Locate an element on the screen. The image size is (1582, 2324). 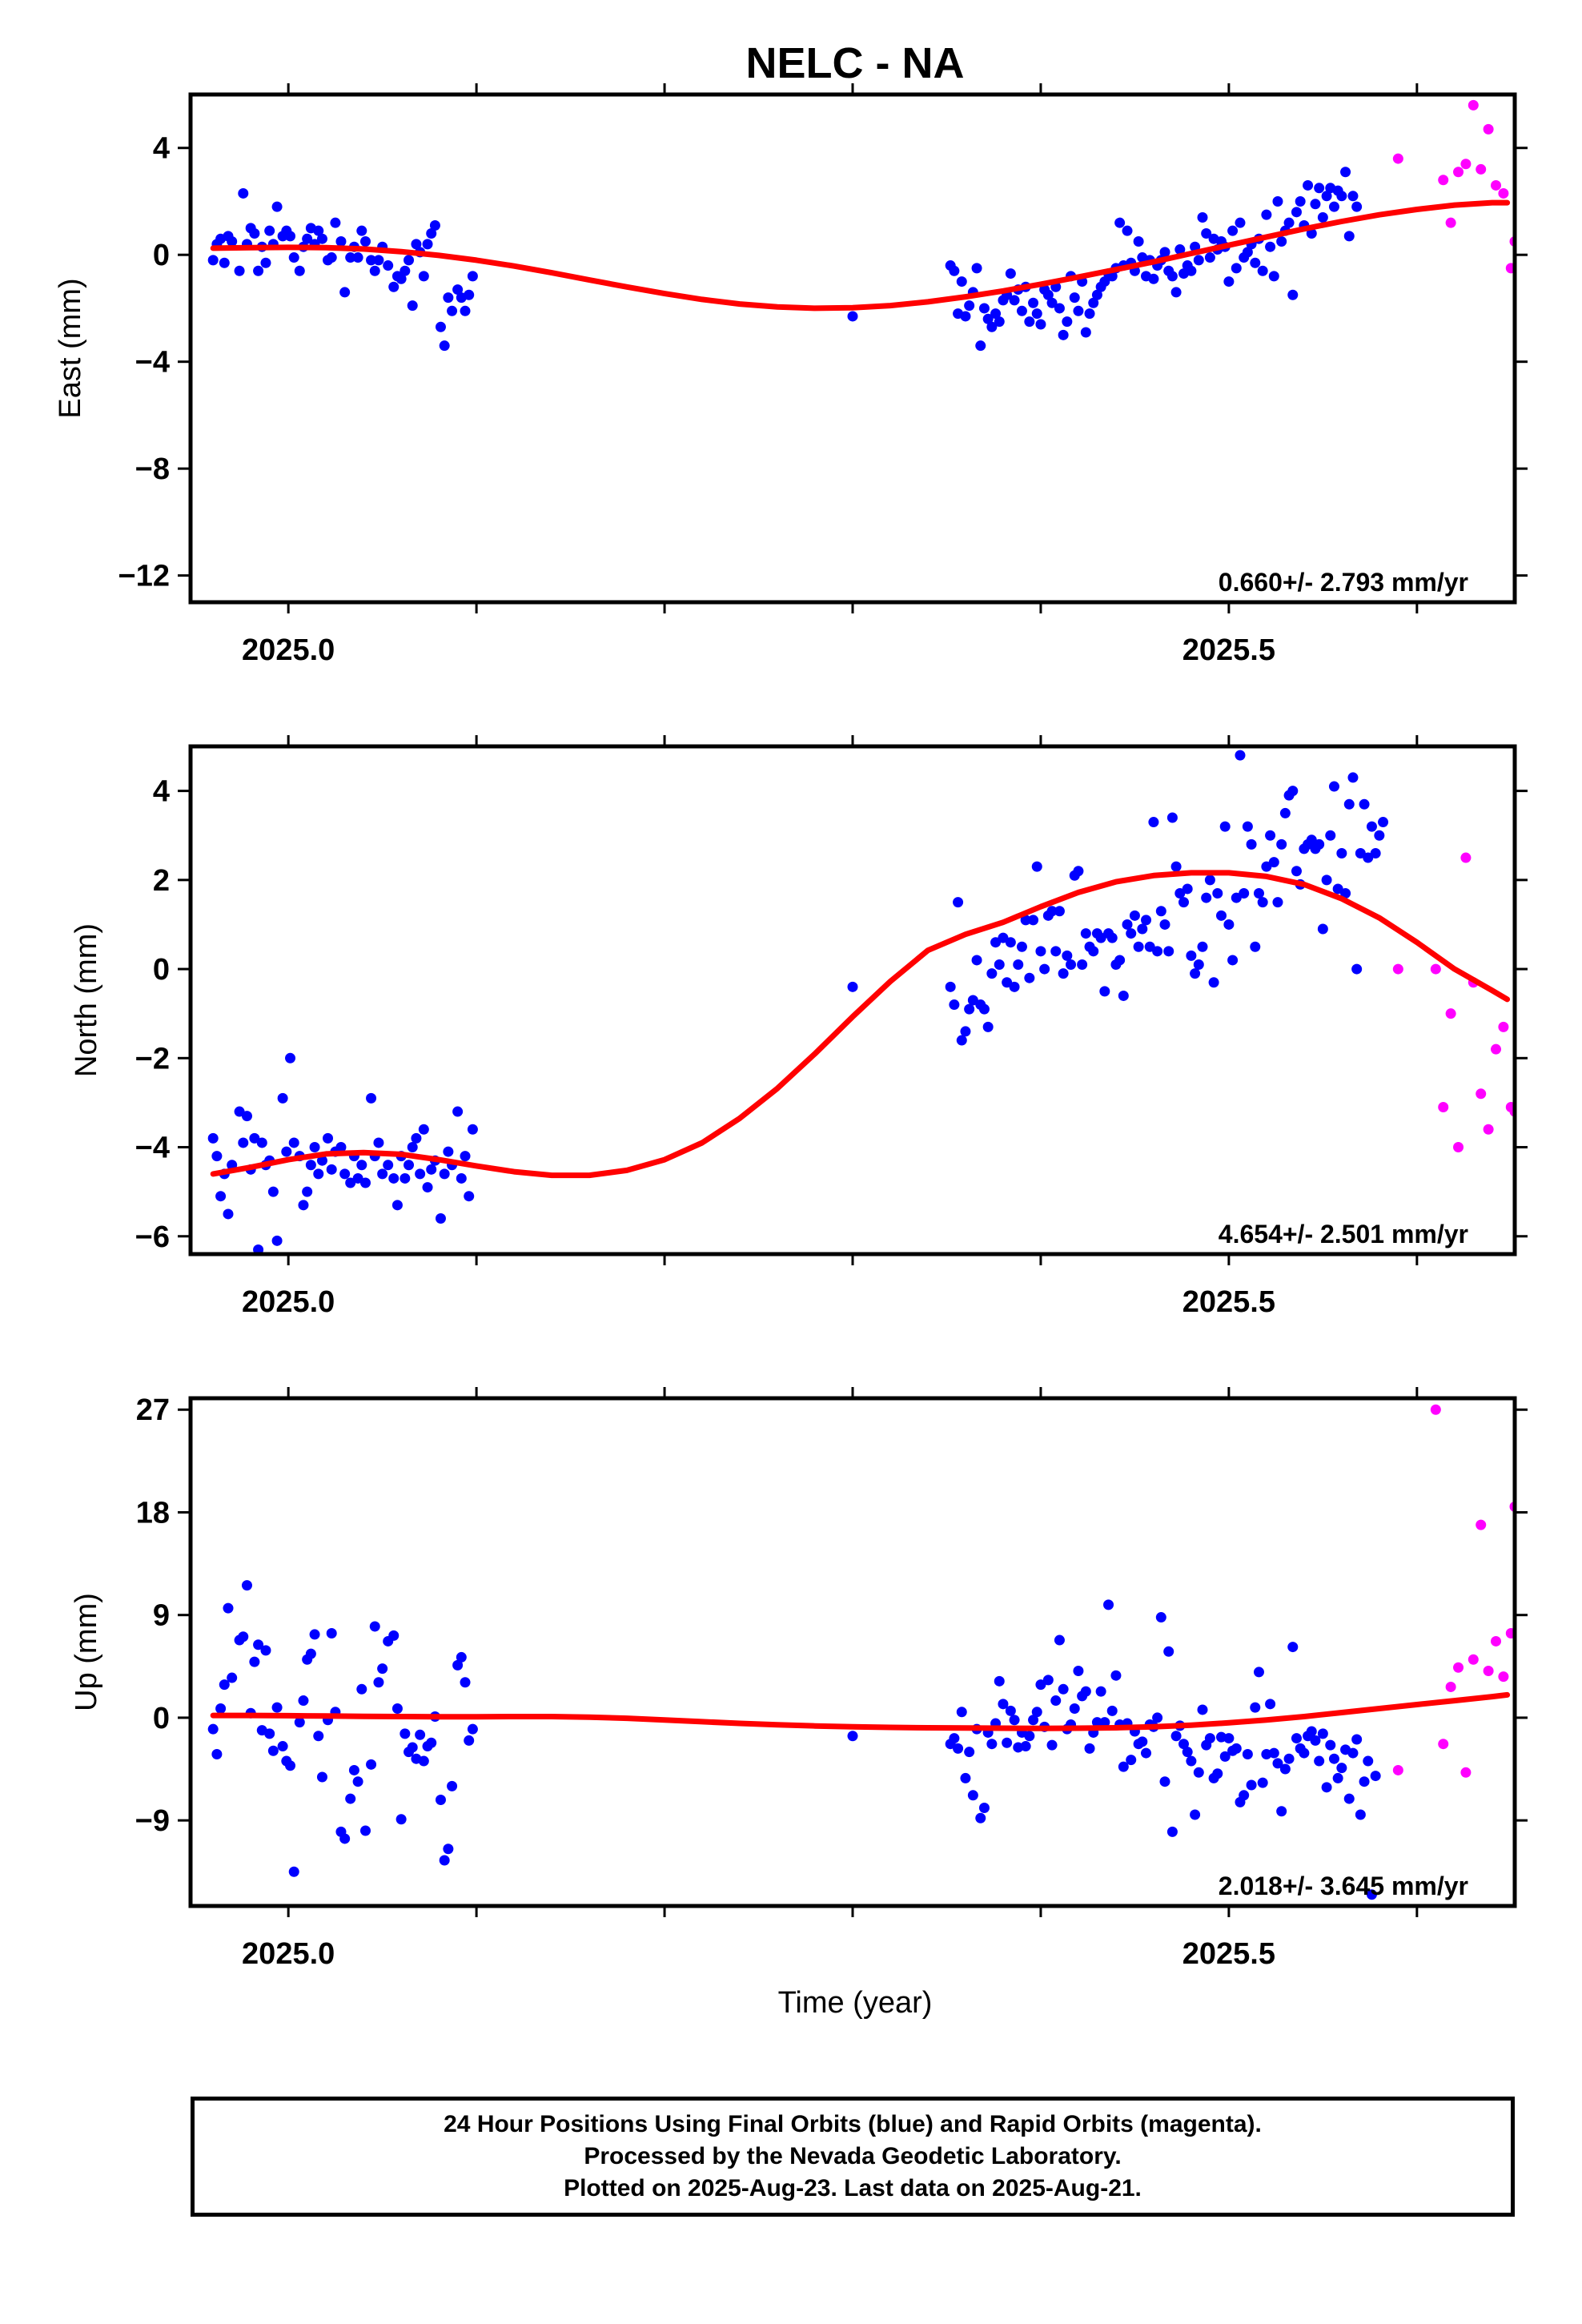
up-xtick-label: 2025.0 is located at coordinates (288, 1954).